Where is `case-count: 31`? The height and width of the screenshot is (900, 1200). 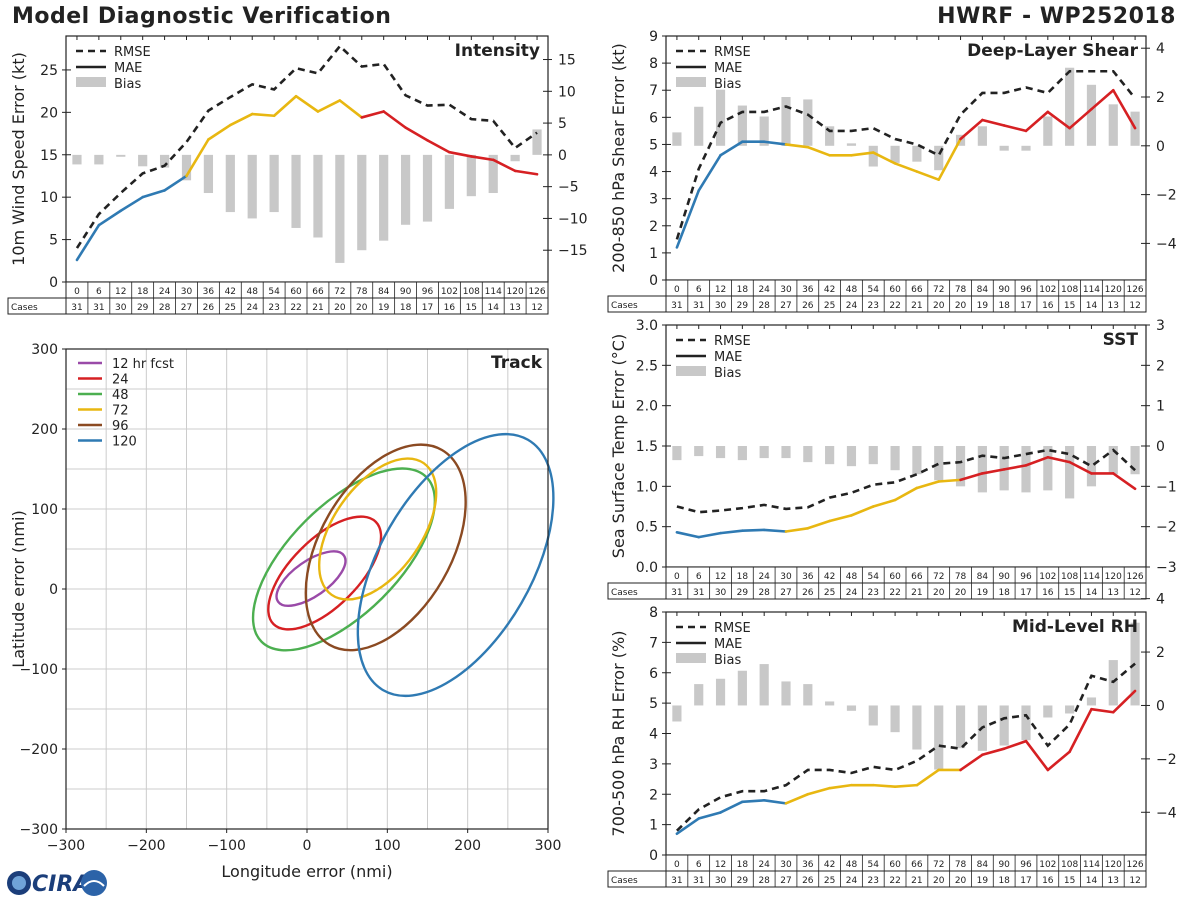 case-count: 31 is located at coordinates (98, 308).